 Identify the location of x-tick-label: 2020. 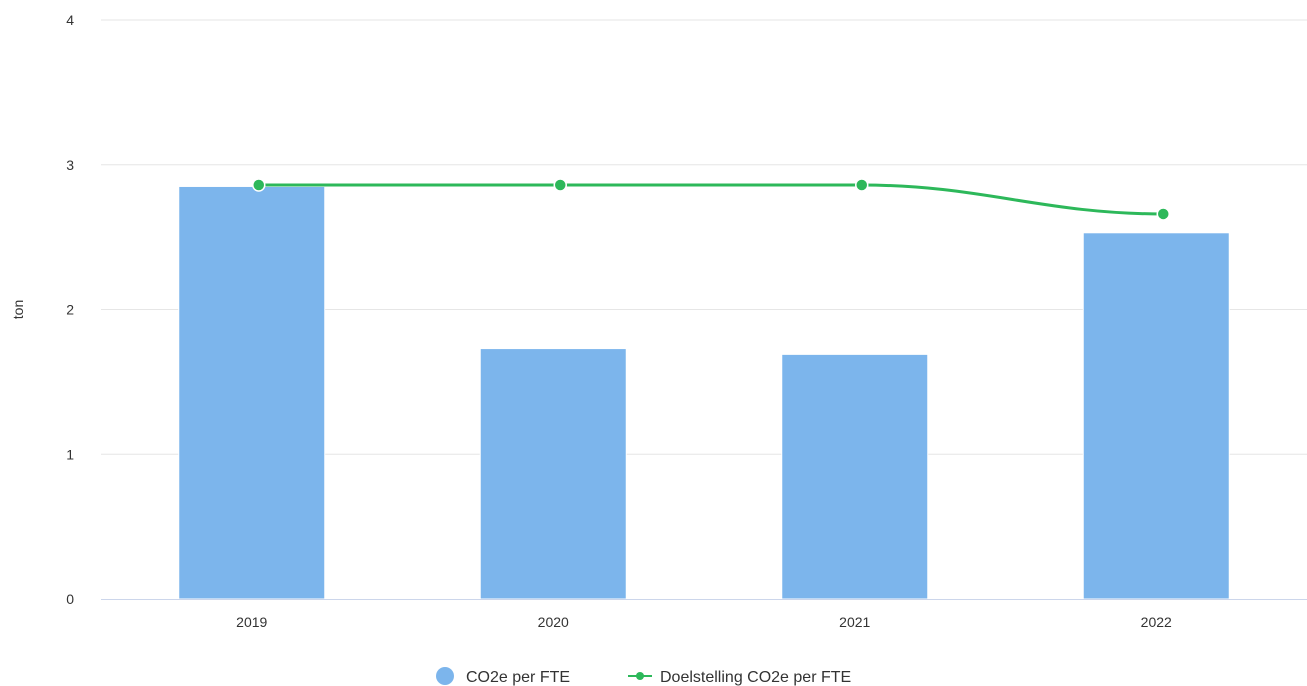
(553, 622).